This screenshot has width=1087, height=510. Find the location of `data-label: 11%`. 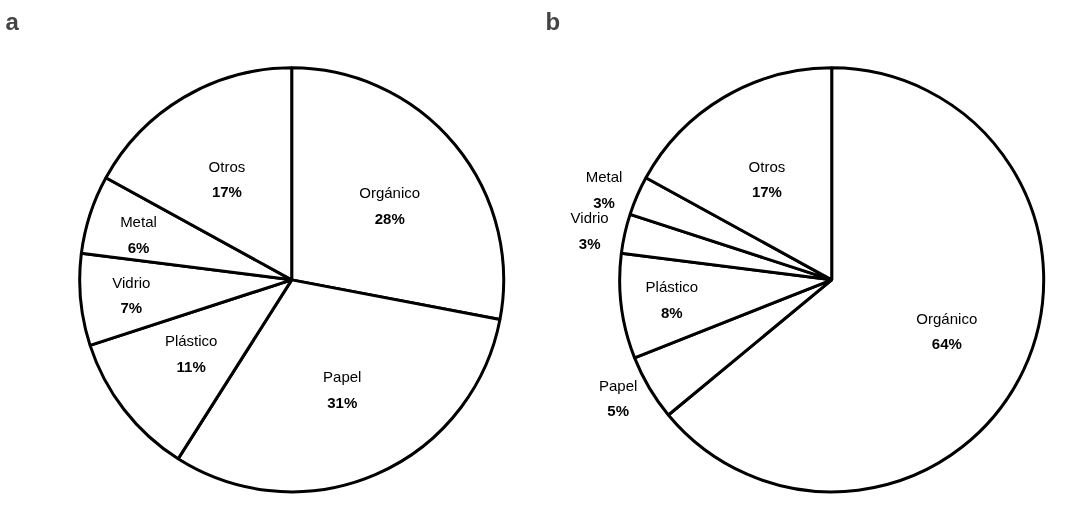

data-label: 11% is located at coordinates (191, 366).